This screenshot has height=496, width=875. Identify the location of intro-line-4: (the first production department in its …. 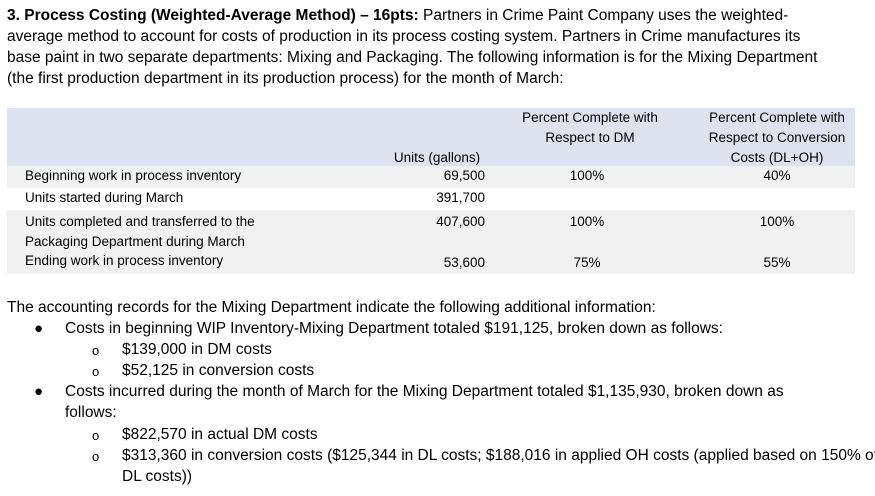
(285, 78).